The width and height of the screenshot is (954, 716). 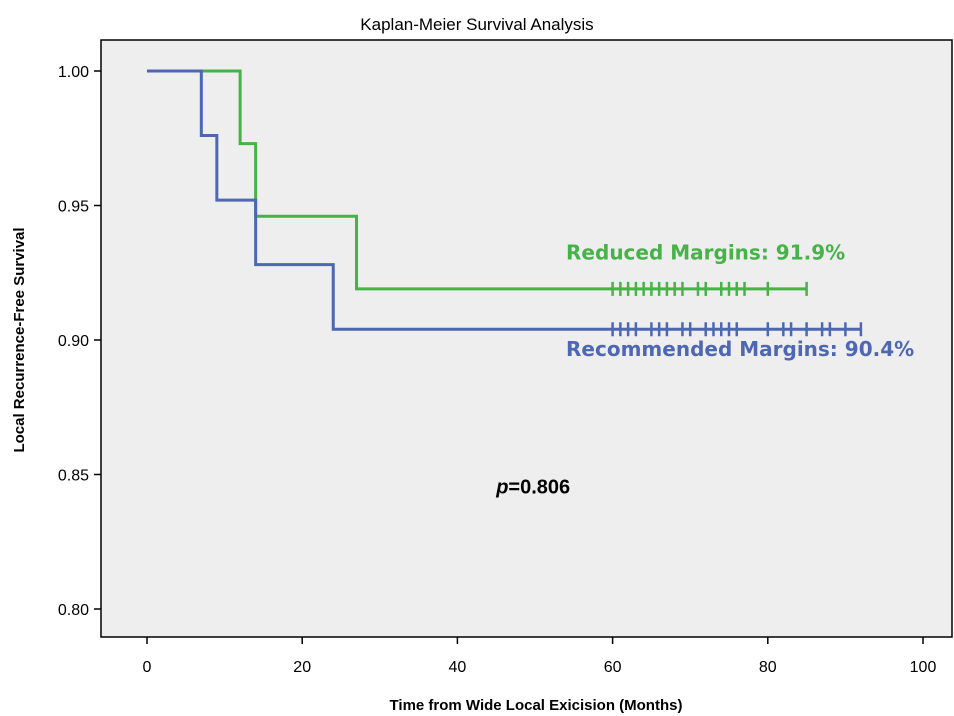 I want to click on p-value-annotation: p=0.806, so click(x=532, y=487).